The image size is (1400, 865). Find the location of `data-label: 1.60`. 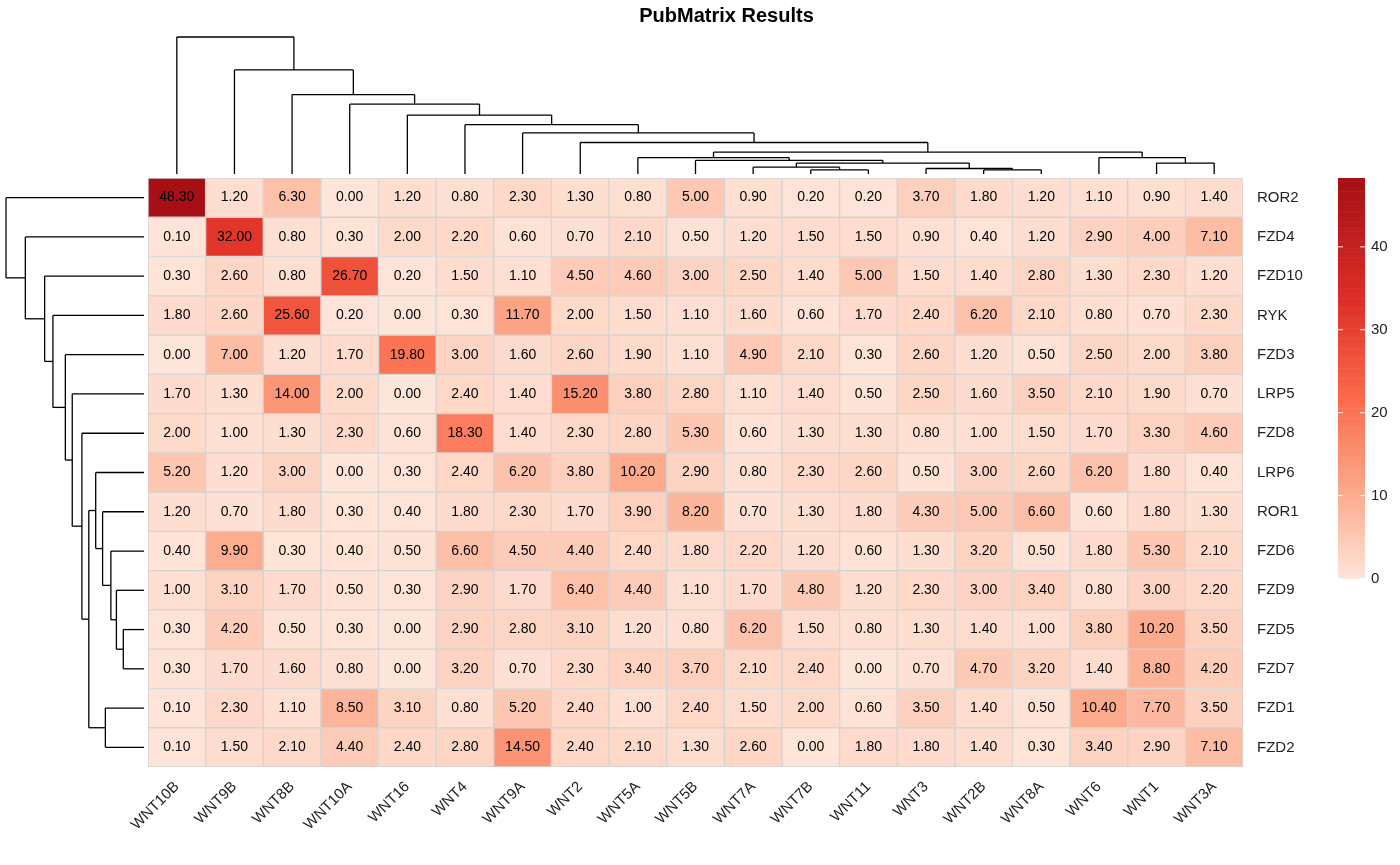

data-label: 1.60 is located at coordinates (753, 314).